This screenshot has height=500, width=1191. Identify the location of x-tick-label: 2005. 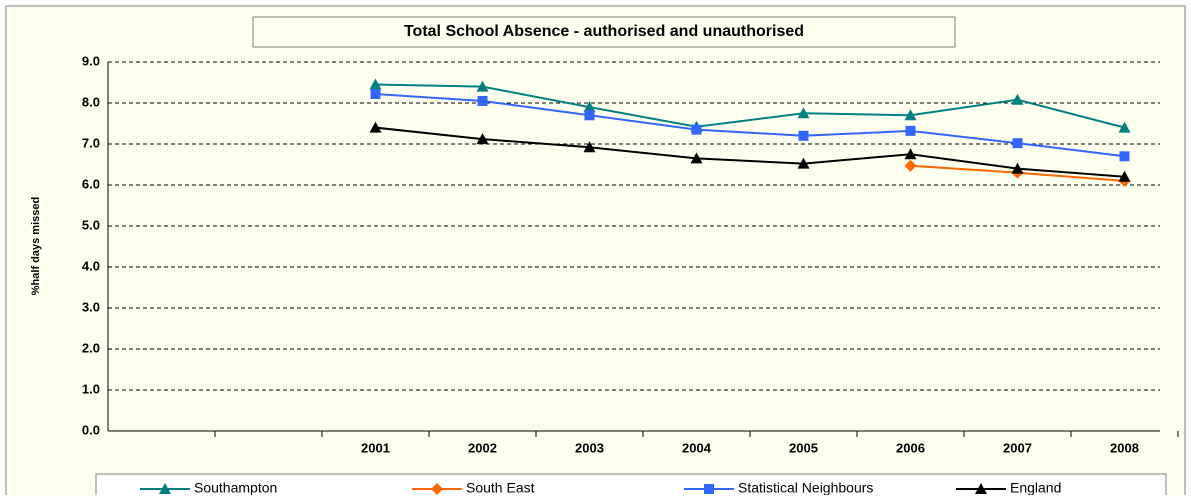
(803, 447).